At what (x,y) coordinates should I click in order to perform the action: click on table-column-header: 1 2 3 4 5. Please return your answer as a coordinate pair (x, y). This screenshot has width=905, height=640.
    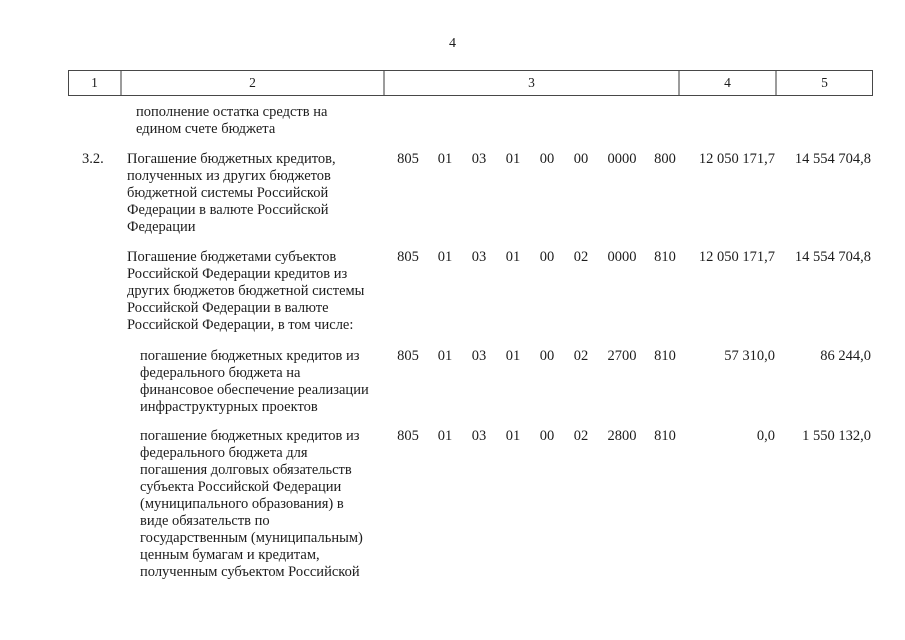
    Looking at the image, I should click on (470, 83).